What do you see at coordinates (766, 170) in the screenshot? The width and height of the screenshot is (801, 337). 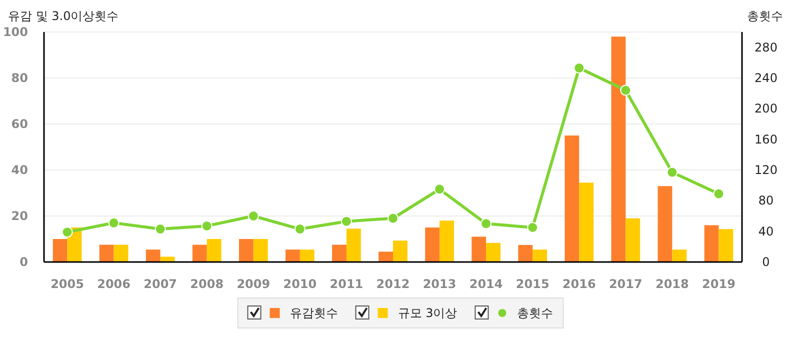 I see `y2-tick-label: 120` at bounding box center [766, 170].